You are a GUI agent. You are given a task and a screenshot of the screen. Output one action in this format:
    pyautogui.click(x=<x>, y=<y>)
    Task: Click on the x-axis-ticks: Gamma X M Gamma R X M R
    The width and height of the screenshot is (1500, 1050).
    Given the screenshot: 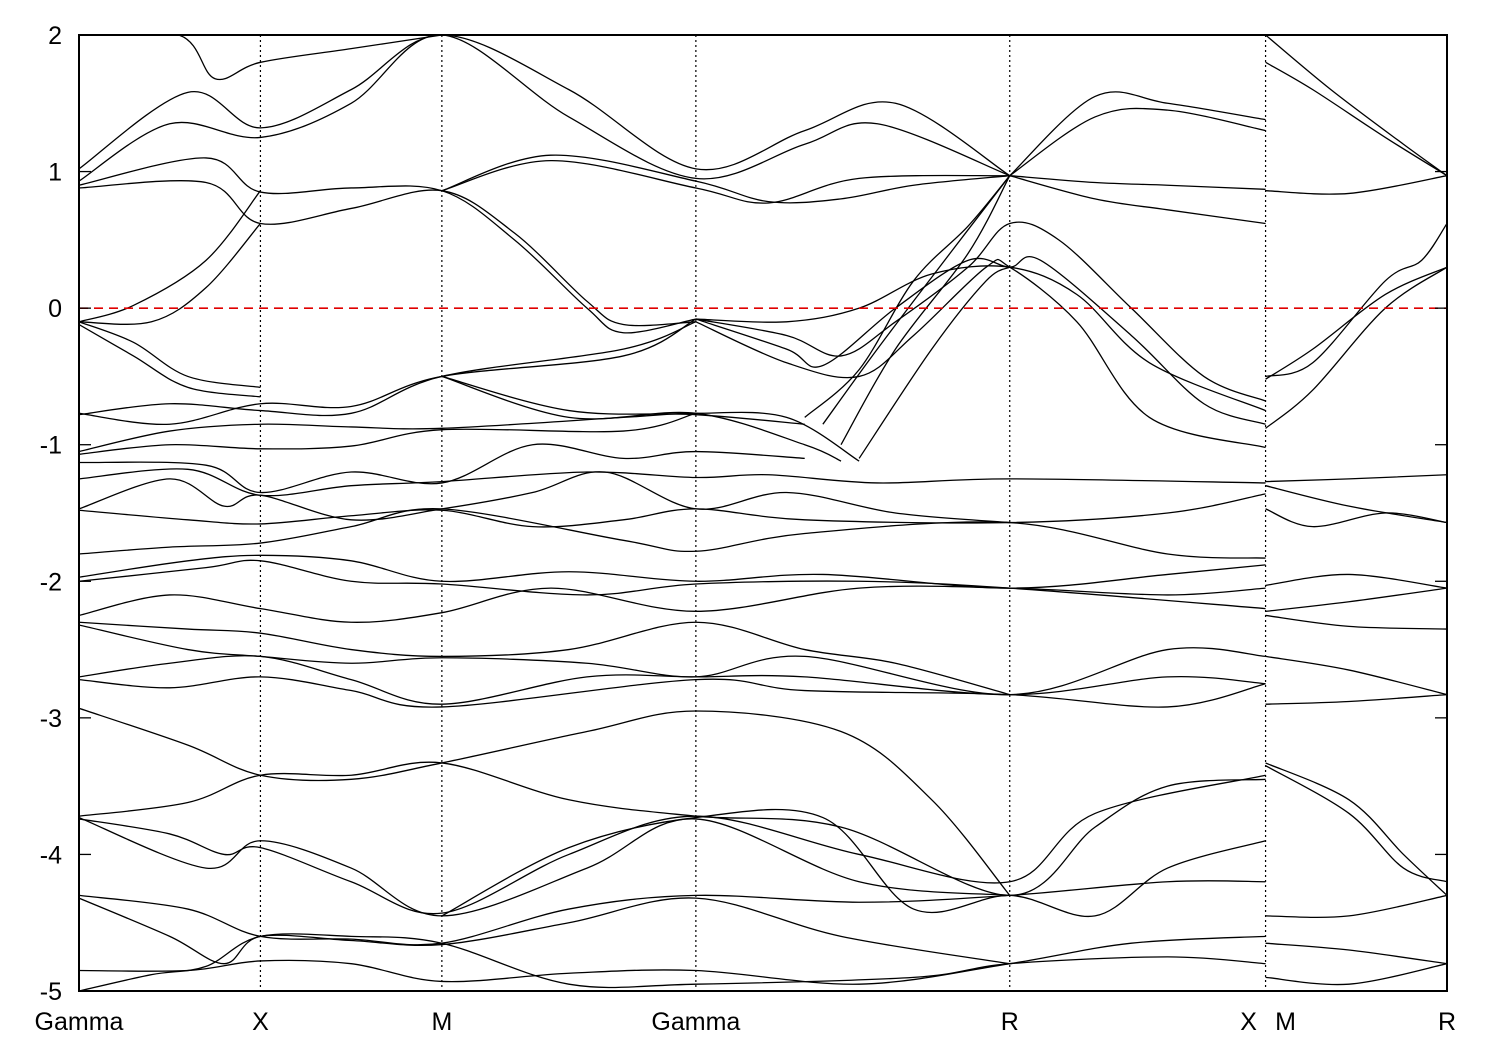 What is the action you would take?
    pyautogui.click(x=745, y=1022)
    